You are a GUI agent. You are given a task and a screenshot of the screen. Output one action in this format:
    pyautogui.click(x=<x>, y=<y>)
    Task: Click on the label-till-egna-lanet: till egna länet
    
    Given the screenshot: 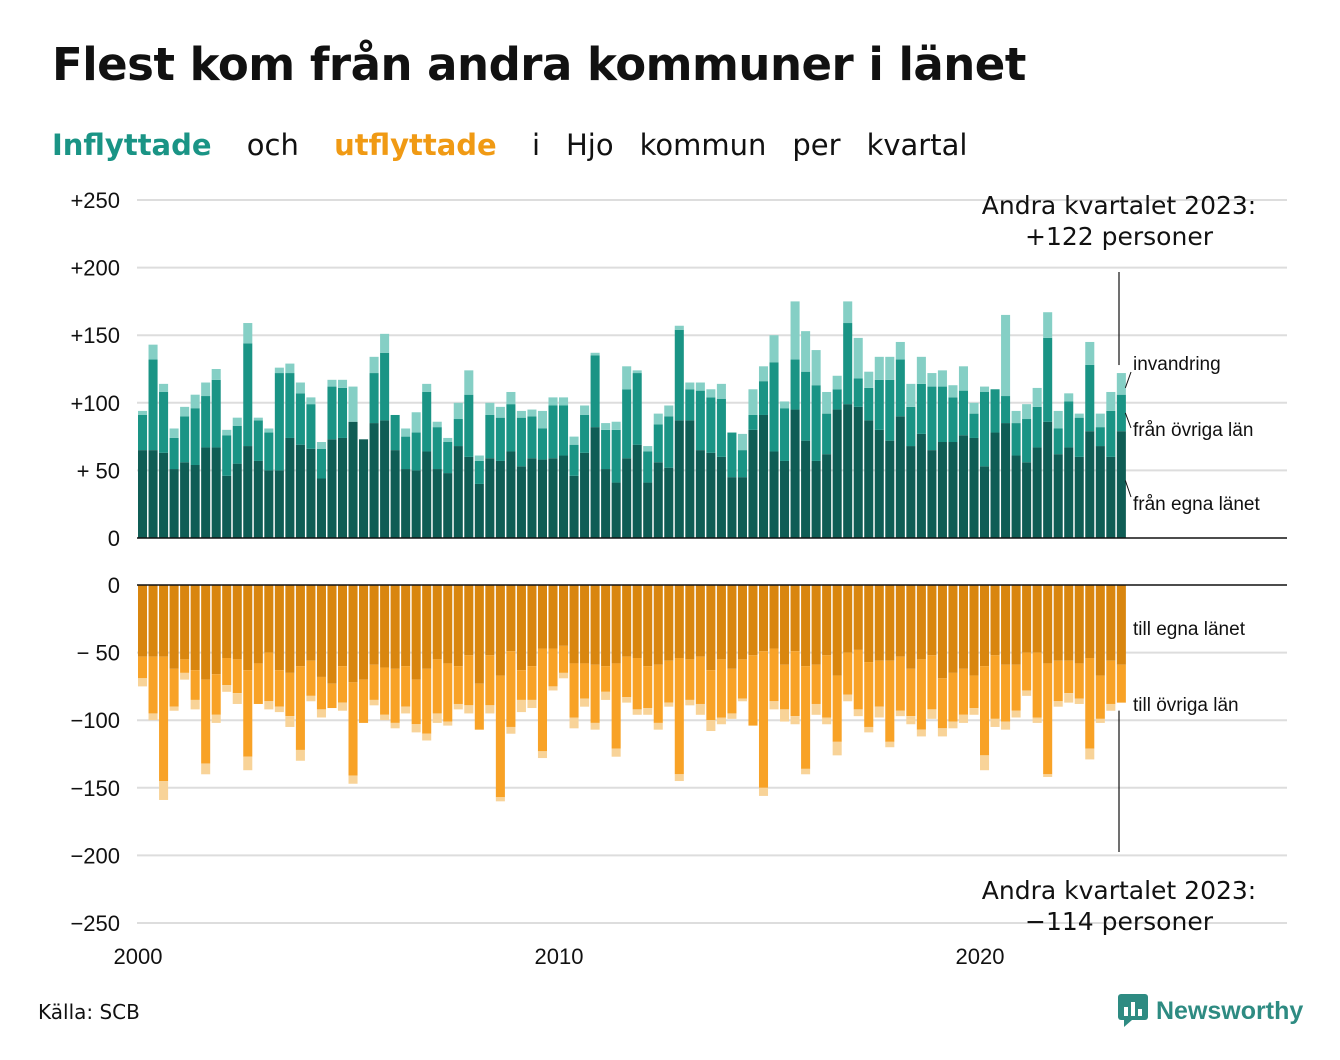 What is the action you would take?
    pyautogui.click(x=1189, y=629)
    